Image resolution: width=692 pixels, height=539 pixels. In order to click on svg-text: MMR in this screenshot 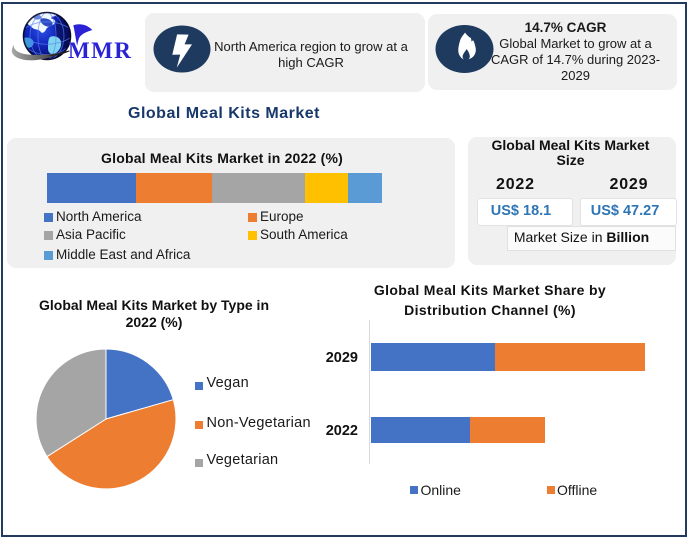, I will do `click(100, 50)`.